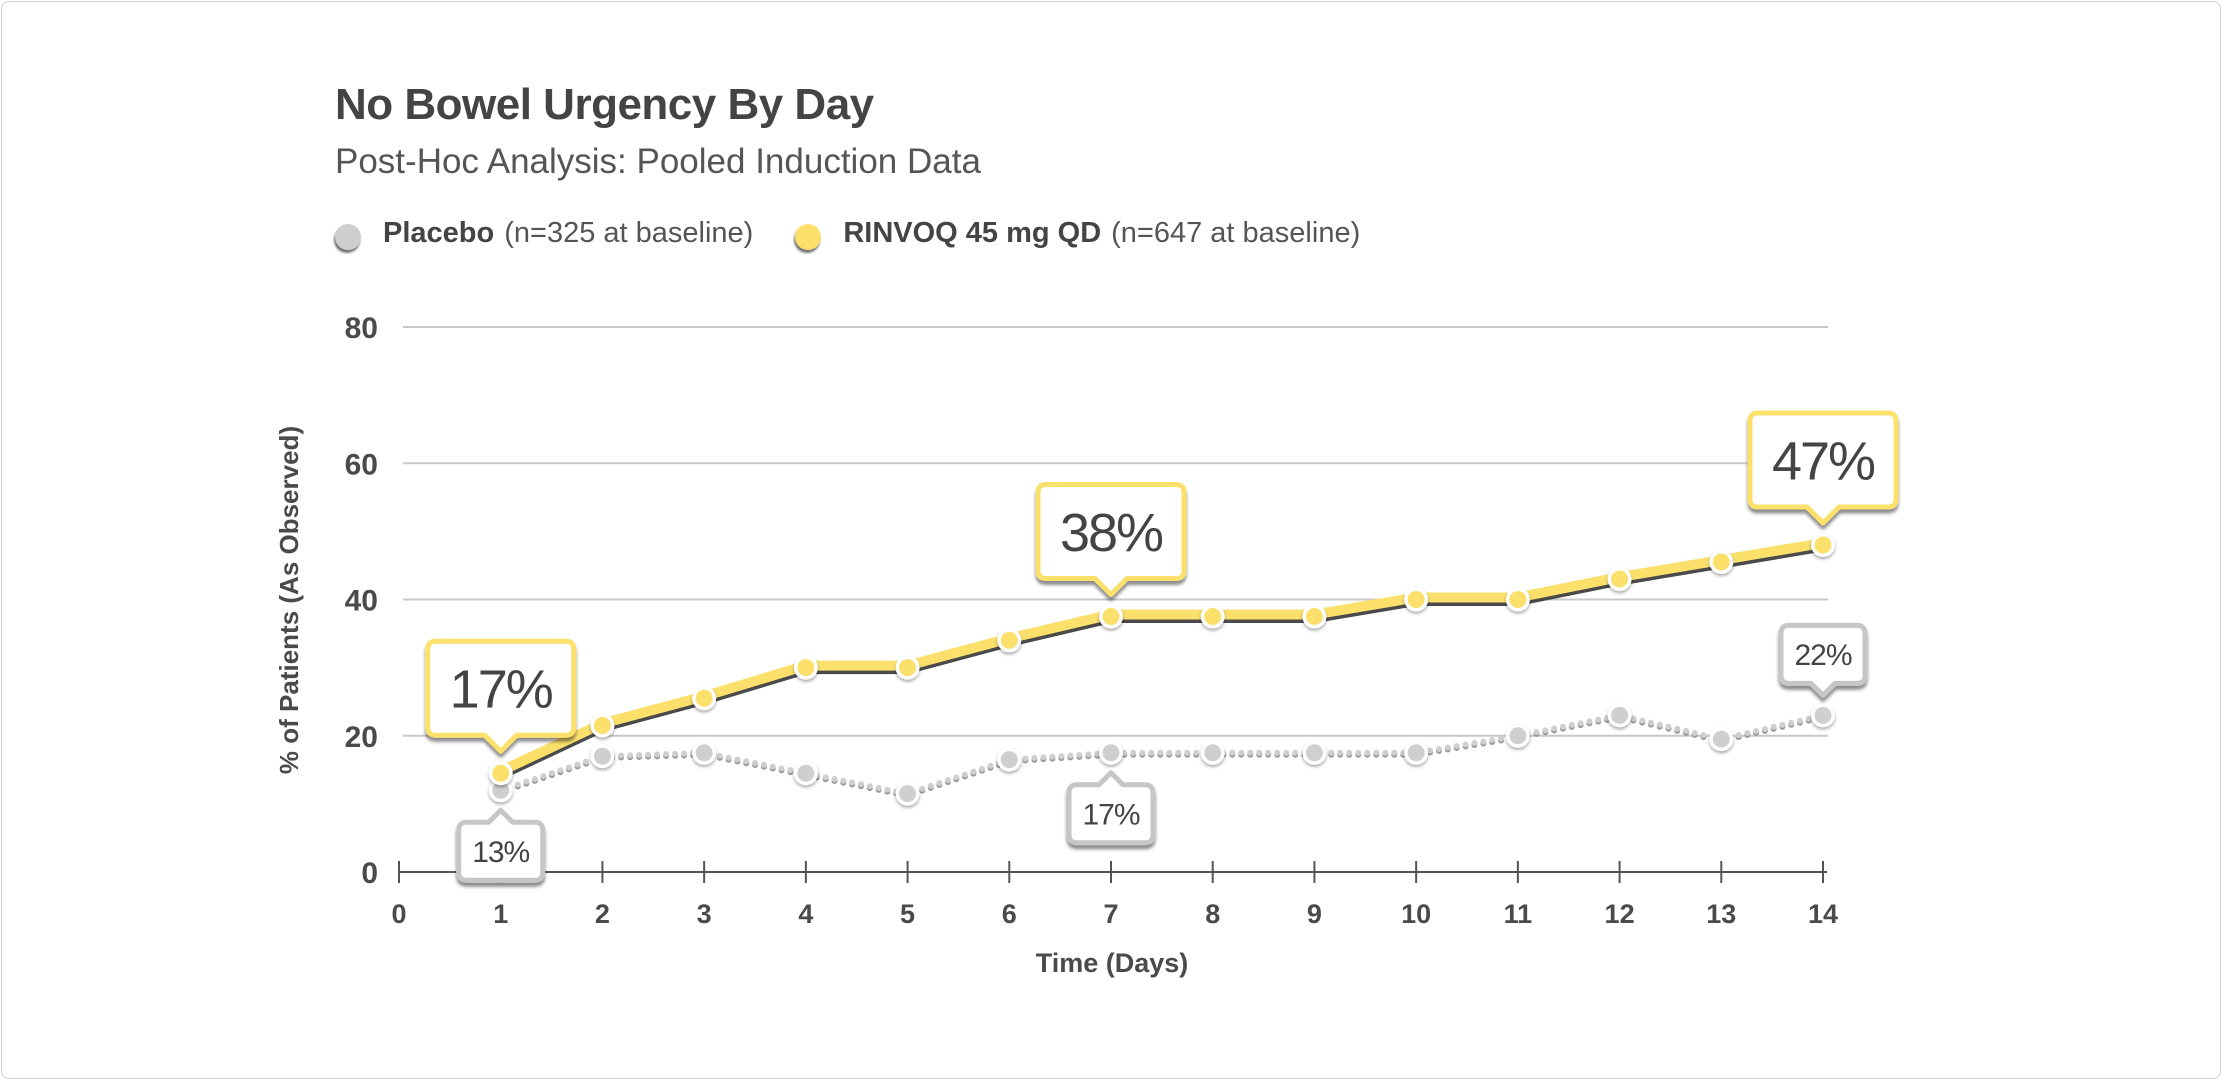  I want to click on x-tick-label-10: 10, so click(1416, 914).